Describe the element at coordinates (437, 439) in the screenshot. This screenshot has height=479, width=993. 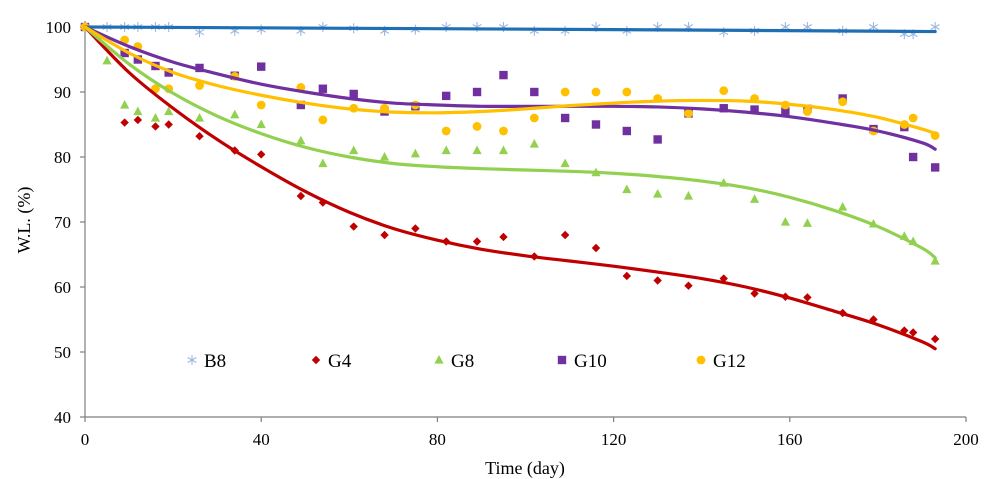
I see `x-tick-label: 80` at that location.